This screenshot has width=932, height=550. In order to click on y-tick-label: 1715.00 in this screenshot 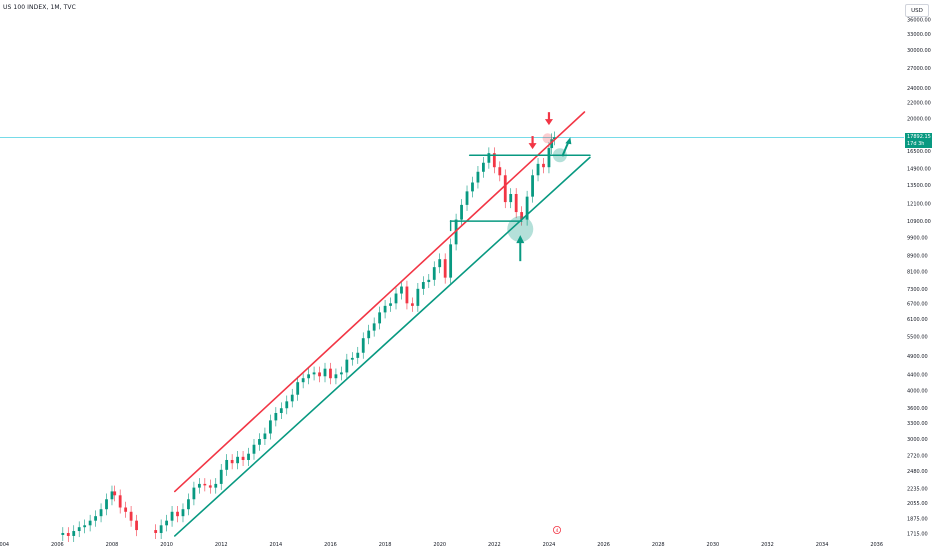, I will do `click(917, 534)`.